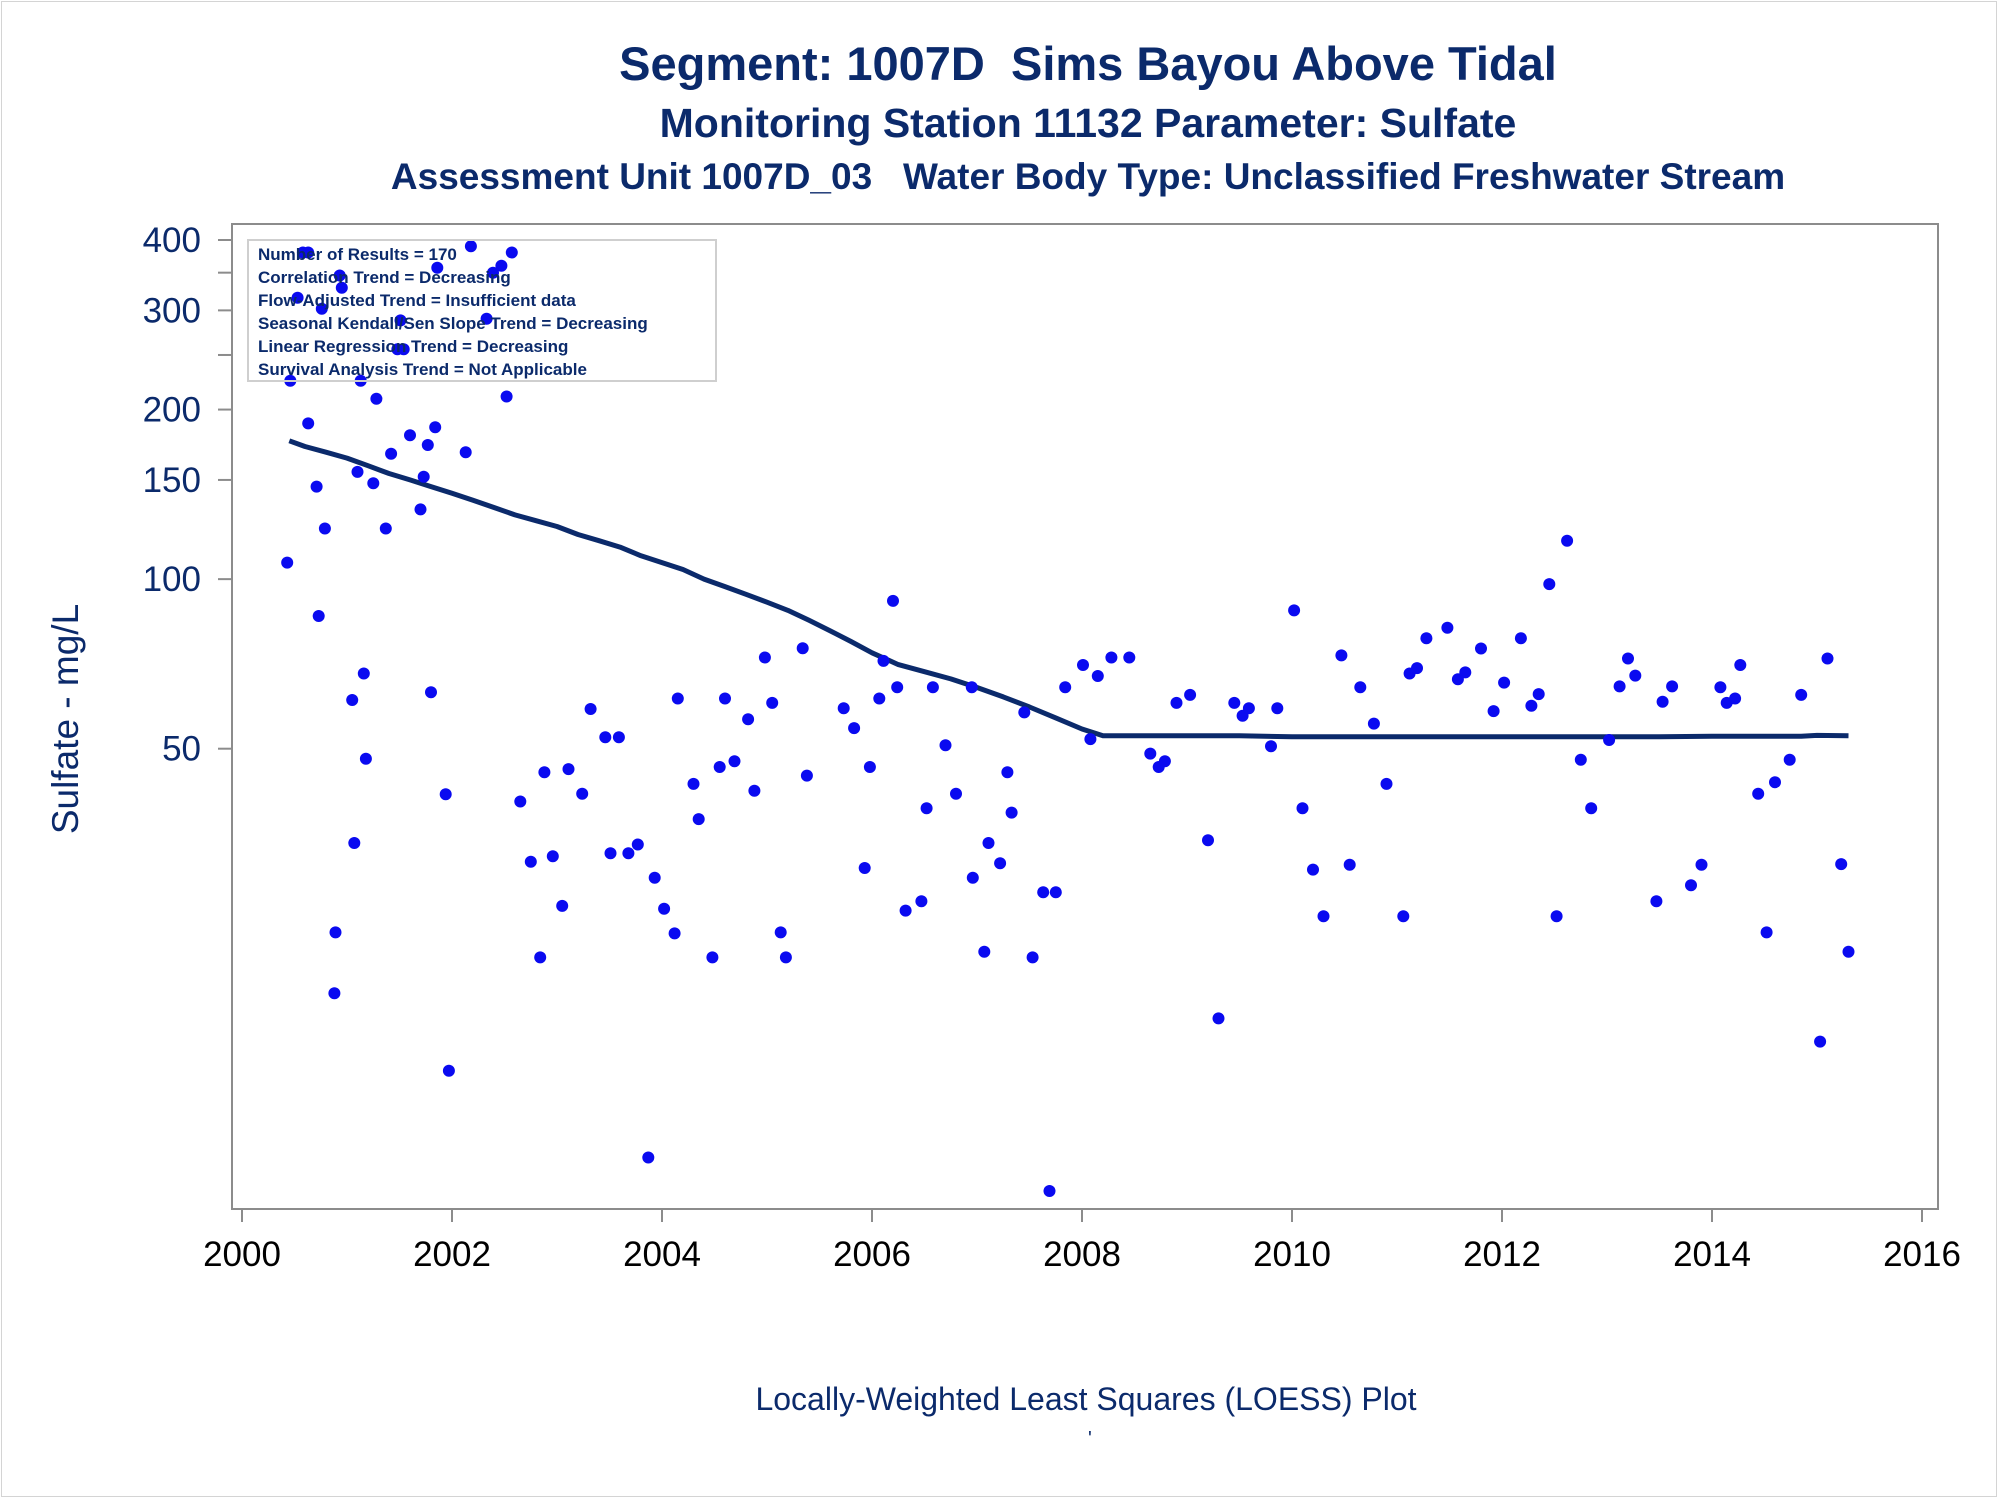  I want to click on y-tick-label-100: 100, so click(172, 579).